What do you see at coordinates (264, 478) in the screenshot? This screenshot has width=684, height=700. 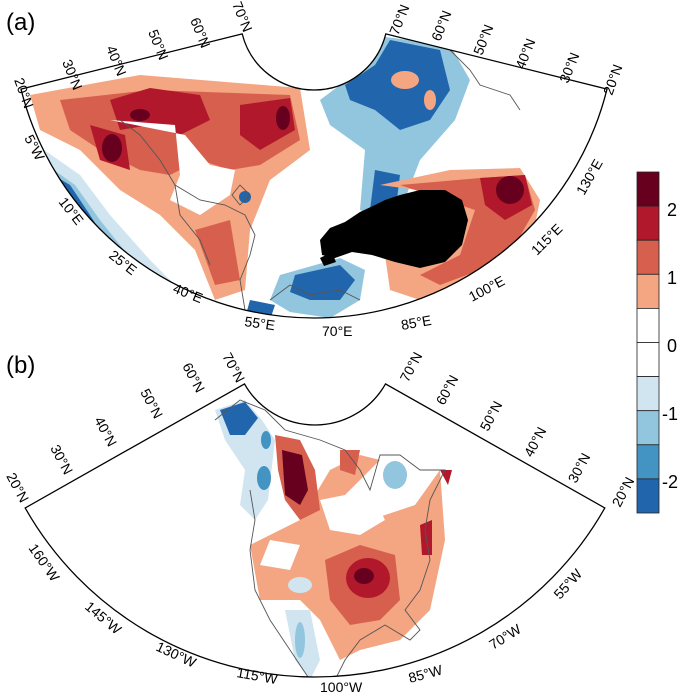 I see `anomaly-bc-cool` at bounding box center [264, 478].